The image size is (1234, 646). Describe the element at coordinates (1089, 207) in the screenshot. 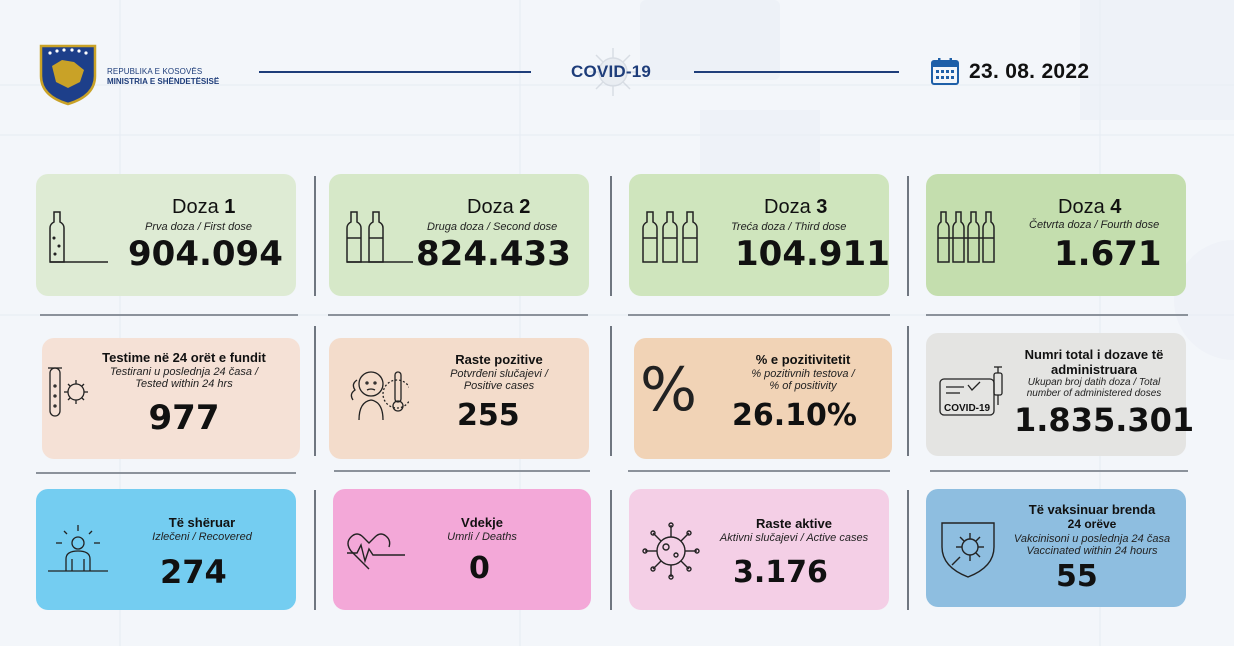

I see `dose-4-title: Doza 4` at that location.